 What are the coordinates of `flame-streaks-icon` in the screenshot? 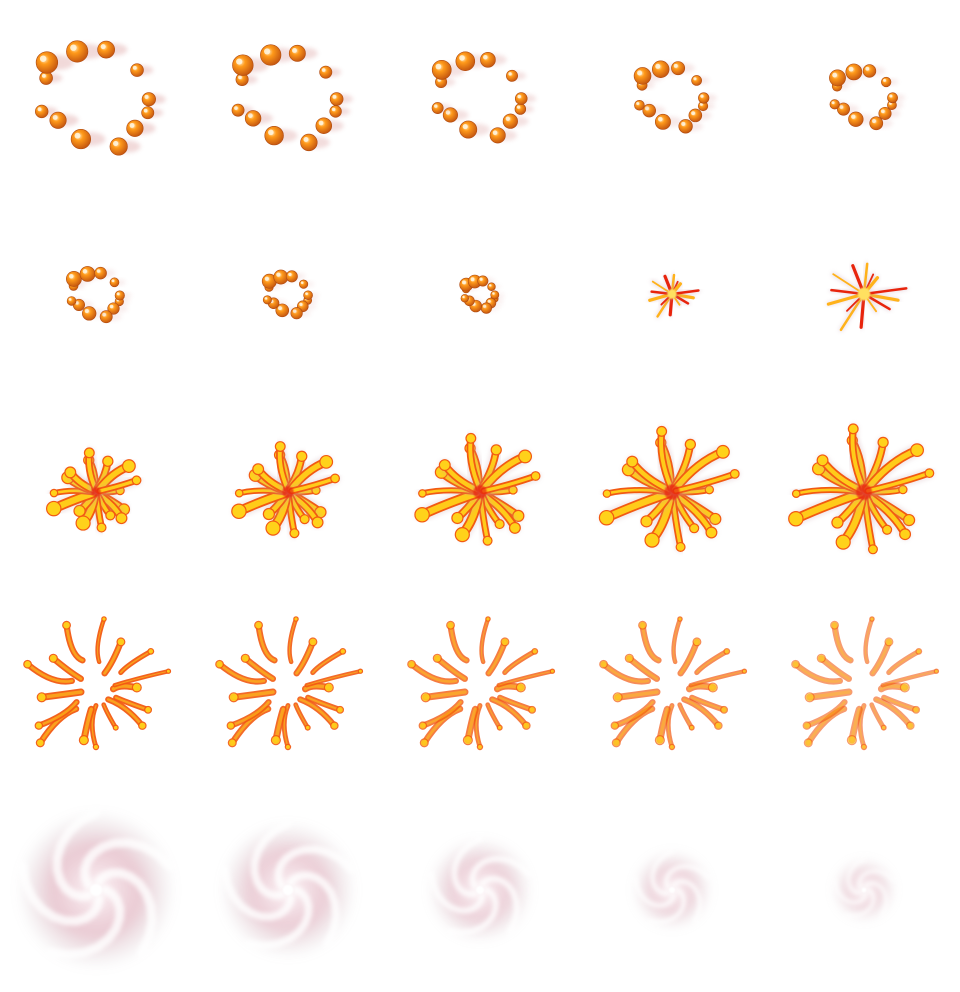 It's located at (481, 683).